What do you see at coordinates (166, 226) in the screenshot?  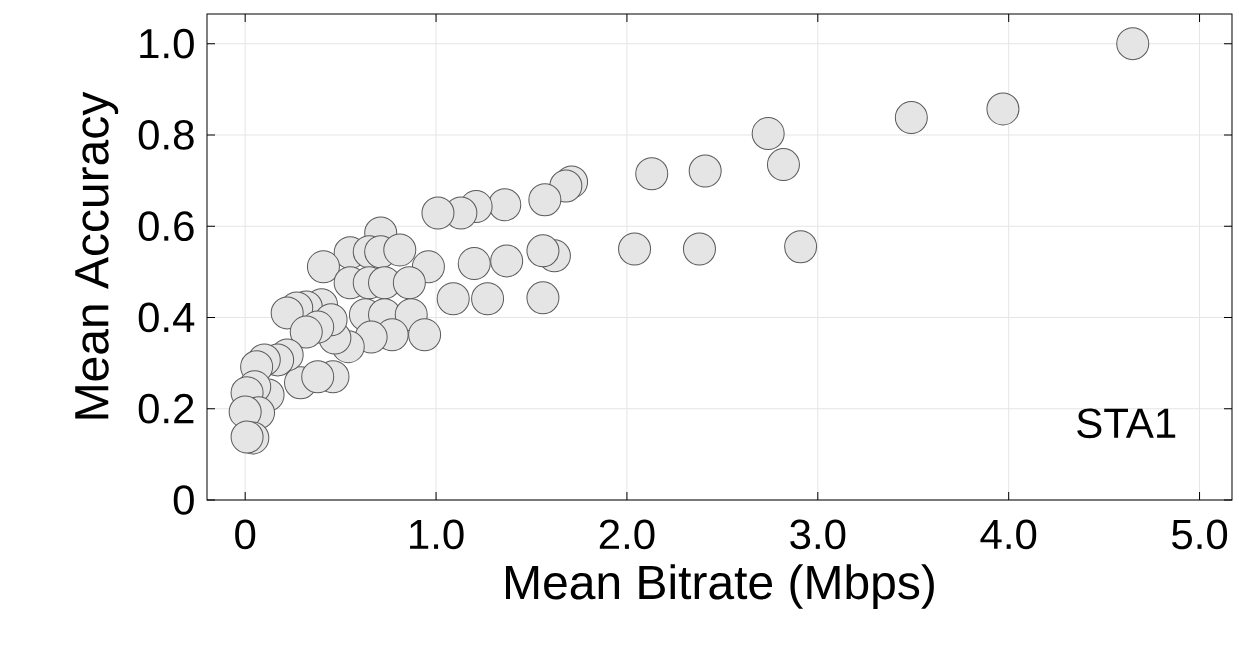 I see `y-tick-label: 0.6` at bounding box center [166, 226].